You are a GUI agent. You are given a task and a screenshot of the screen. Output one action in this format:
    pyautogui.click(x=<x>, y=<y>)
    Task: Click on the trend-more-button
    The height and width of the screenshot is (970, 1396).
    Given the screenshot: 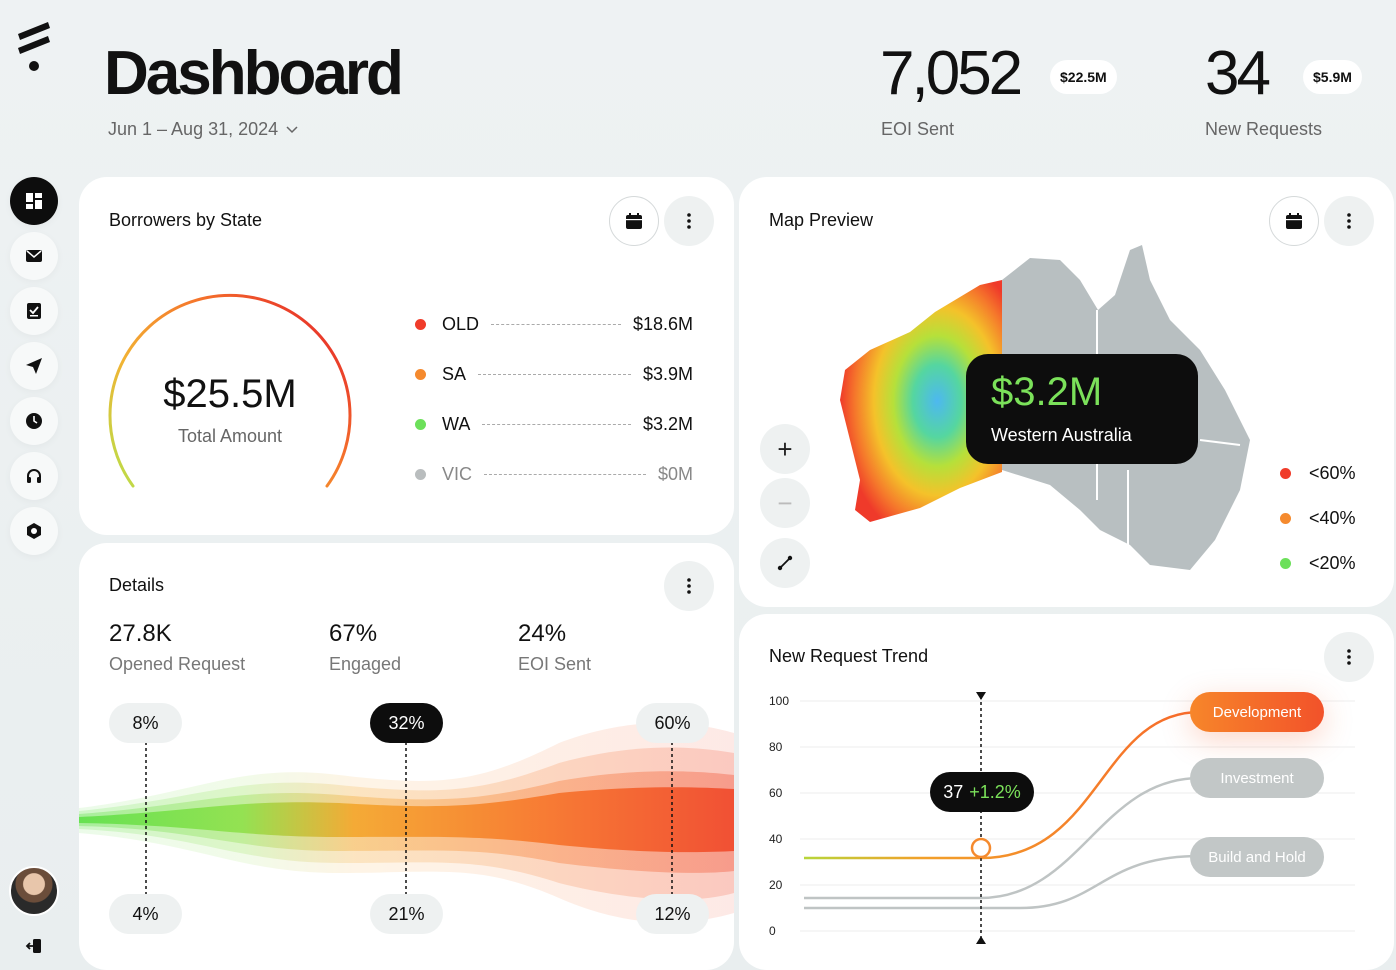 What is the action you would take?
    pyautogui.click(x=1349, y=657)
    